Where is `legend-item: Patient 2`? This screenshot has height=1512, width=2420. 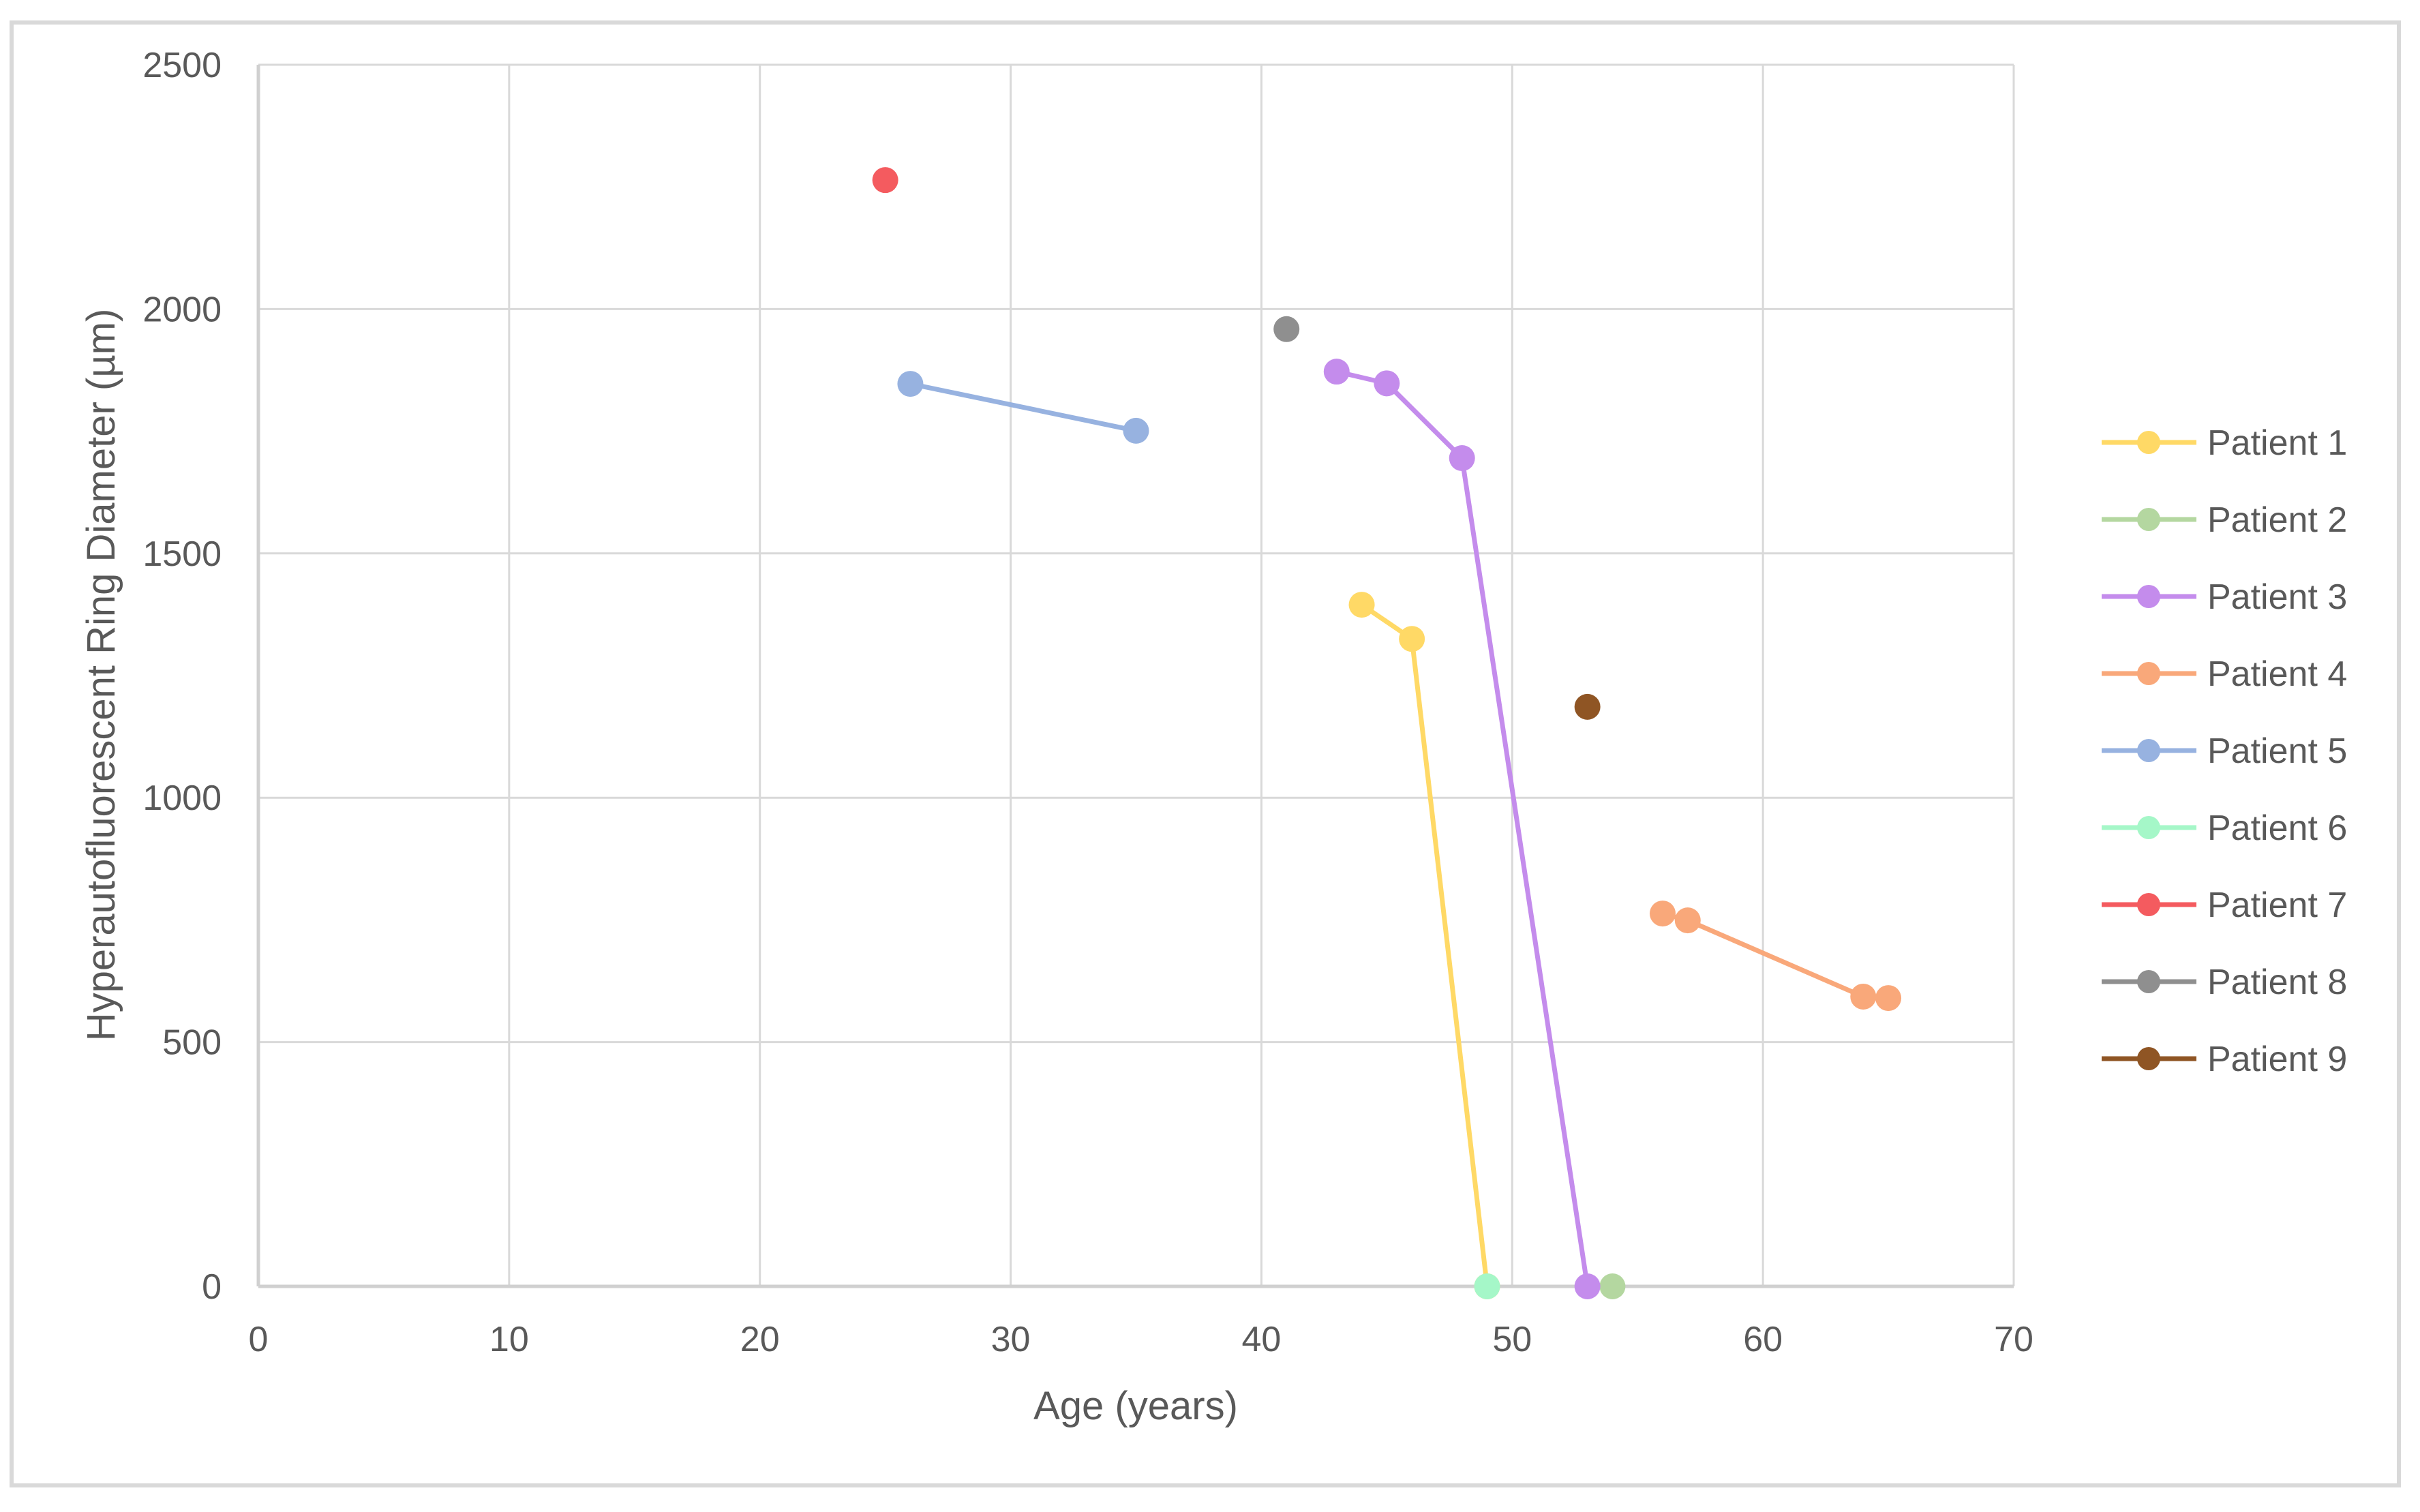
legend-item: Patient 2 is located at coordinates (2224, 520).